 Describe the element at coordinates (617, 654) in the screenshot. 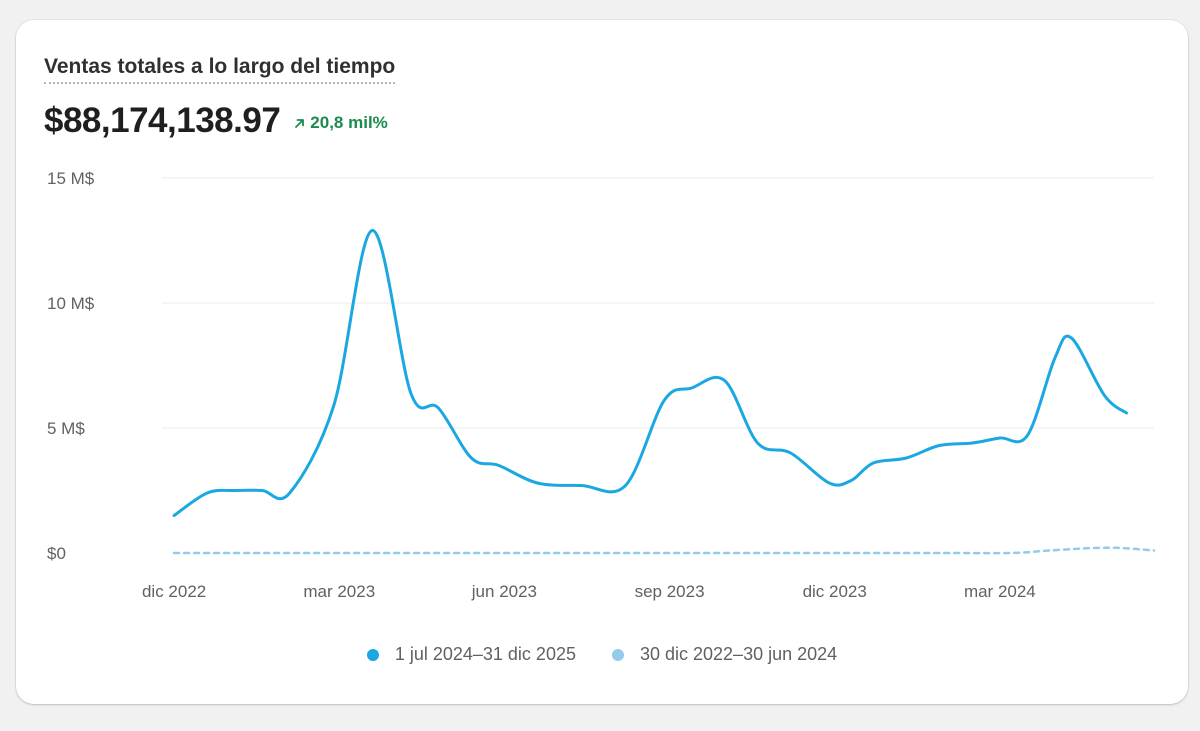

I see `legend-dot-previous` at that location.